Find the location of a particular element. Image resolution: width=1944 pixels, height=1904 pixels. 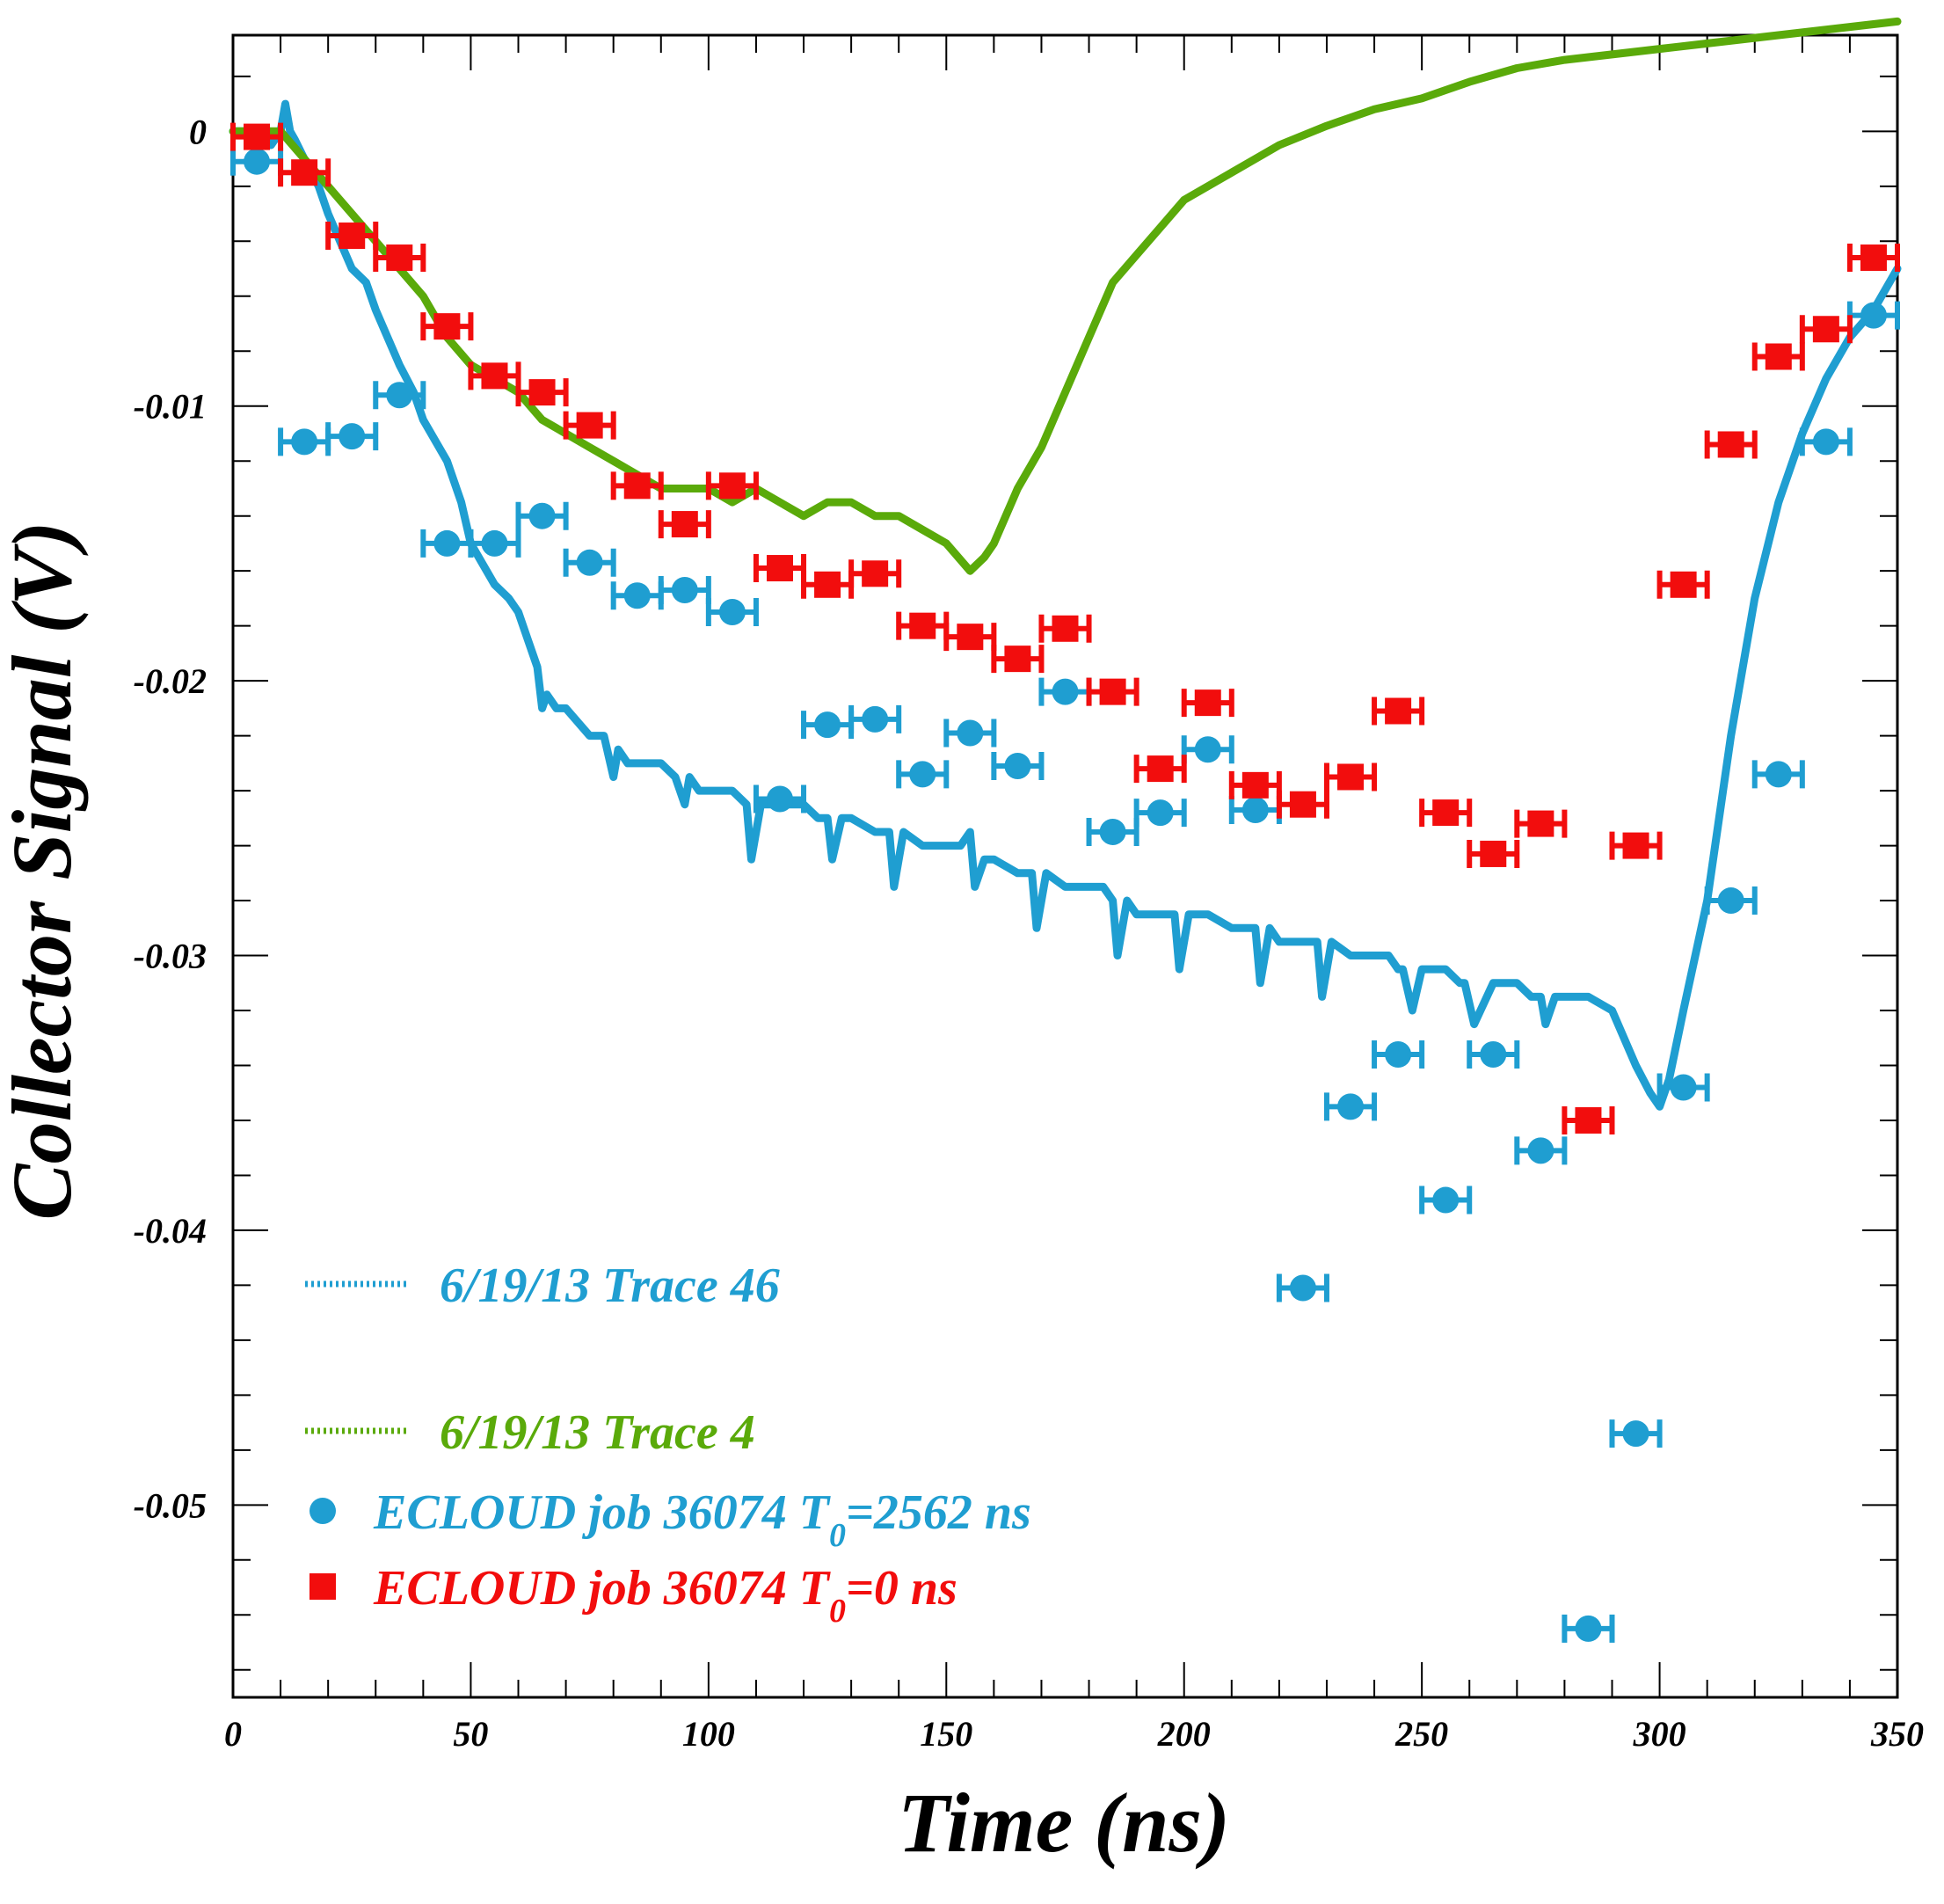

x-tick-label: 150 is located at coordinates (946, 1734).